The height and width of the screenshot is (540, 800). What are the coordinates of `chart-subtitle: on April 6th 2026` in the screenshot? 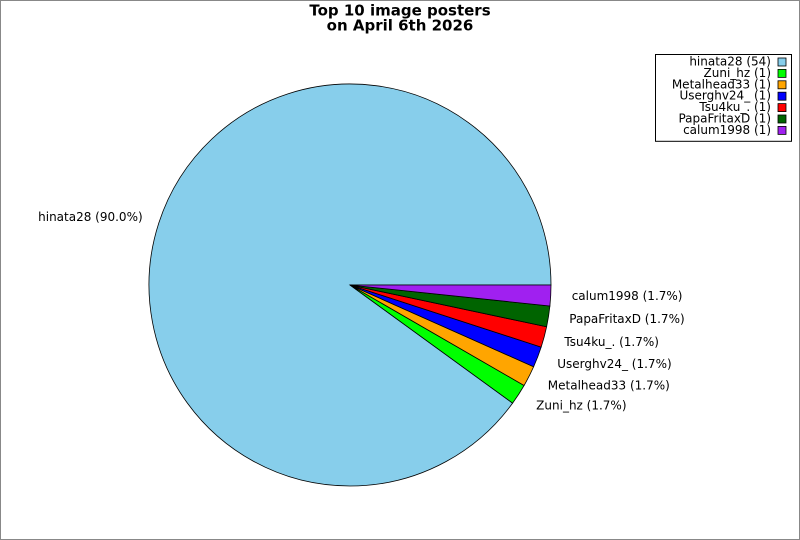 It's located at (400, 26).